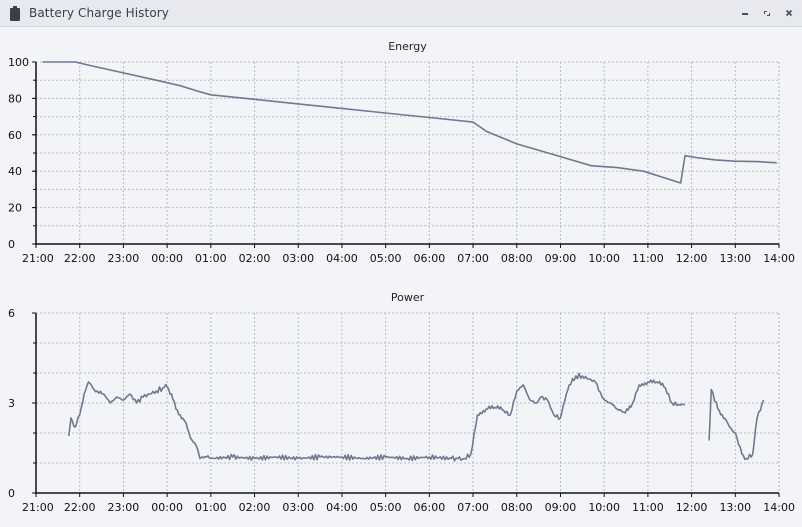 This screenshot has width=802, height=527. What do you see at coordinates (789, 13) in the screenshot?
I see `close-icon` at bounding box center [789, 13].